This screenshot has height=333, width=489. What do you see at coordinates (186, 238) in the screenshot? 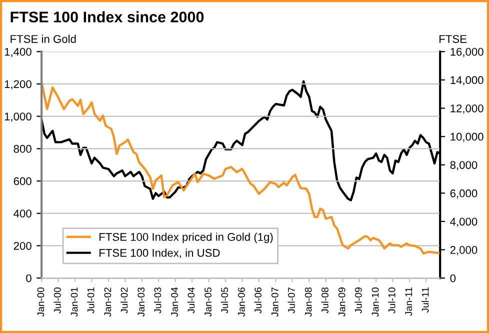
I see `legend-label: FTSE 100 Index priced in Gold (1g)` at bounding box center [186, 238].